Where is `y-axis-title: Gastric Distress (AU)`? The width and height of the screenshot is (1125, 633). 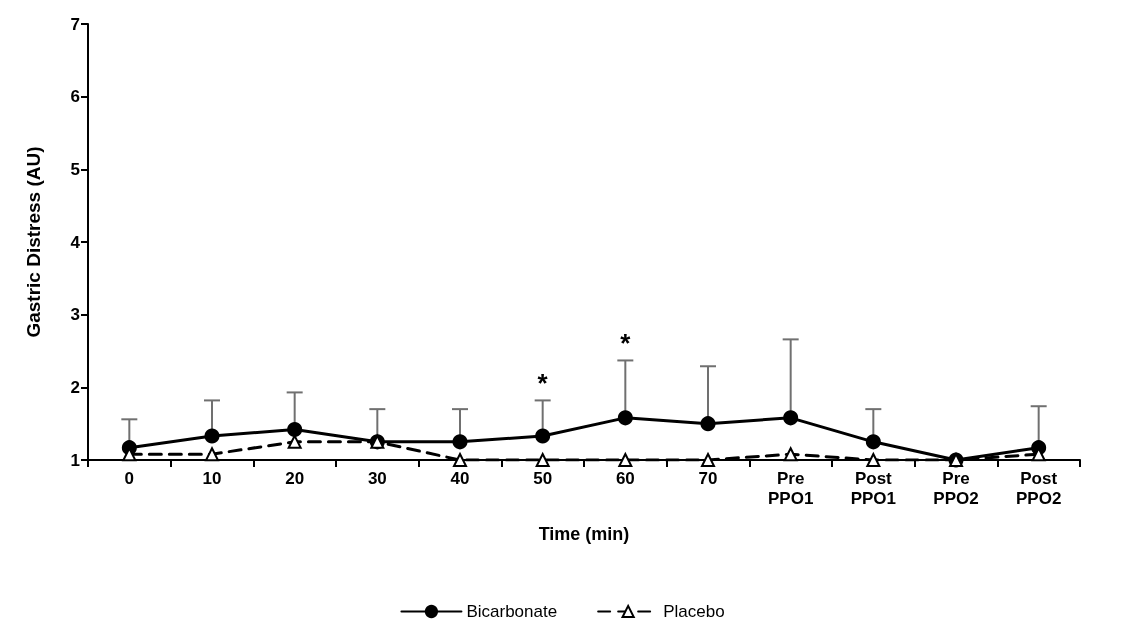 y-axis-title: Gastric Distress (AU) is located at coordinates (33, 242).